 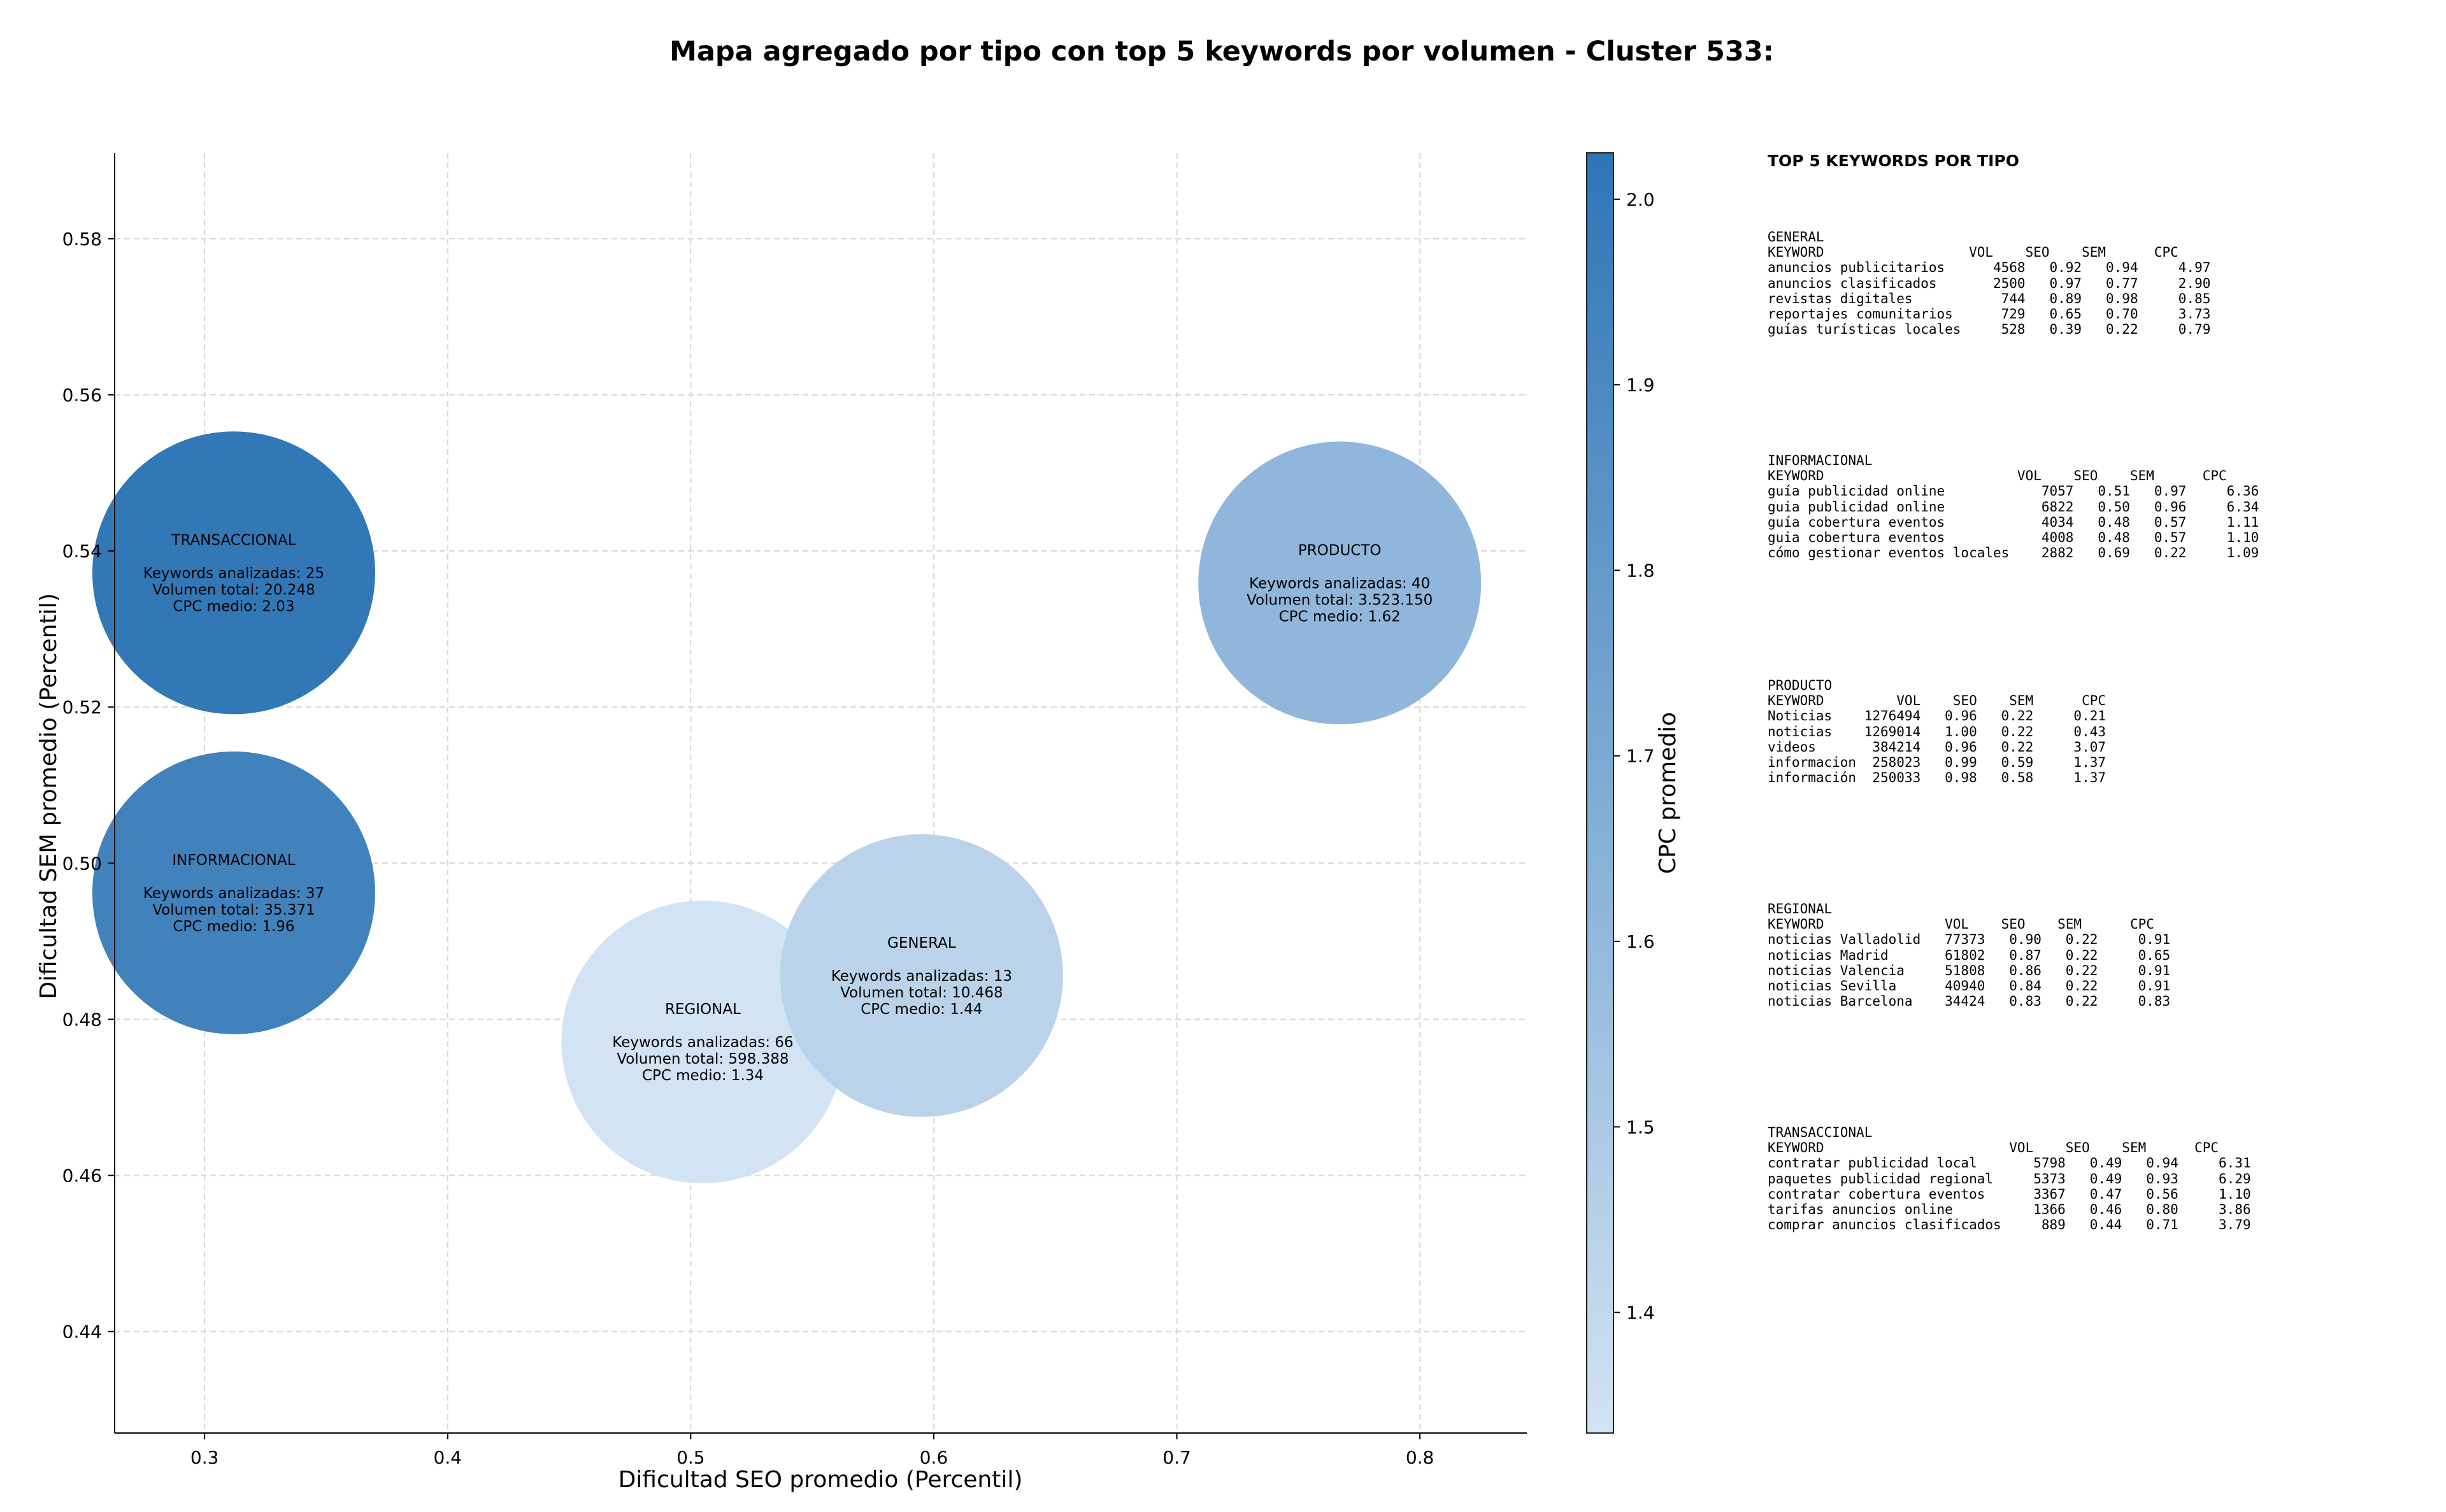 What do you see at coordinates (1640, 199) in the screenshot?
I see `colorbar-tick-label: 2.0` at bounding box center [1640, 199].